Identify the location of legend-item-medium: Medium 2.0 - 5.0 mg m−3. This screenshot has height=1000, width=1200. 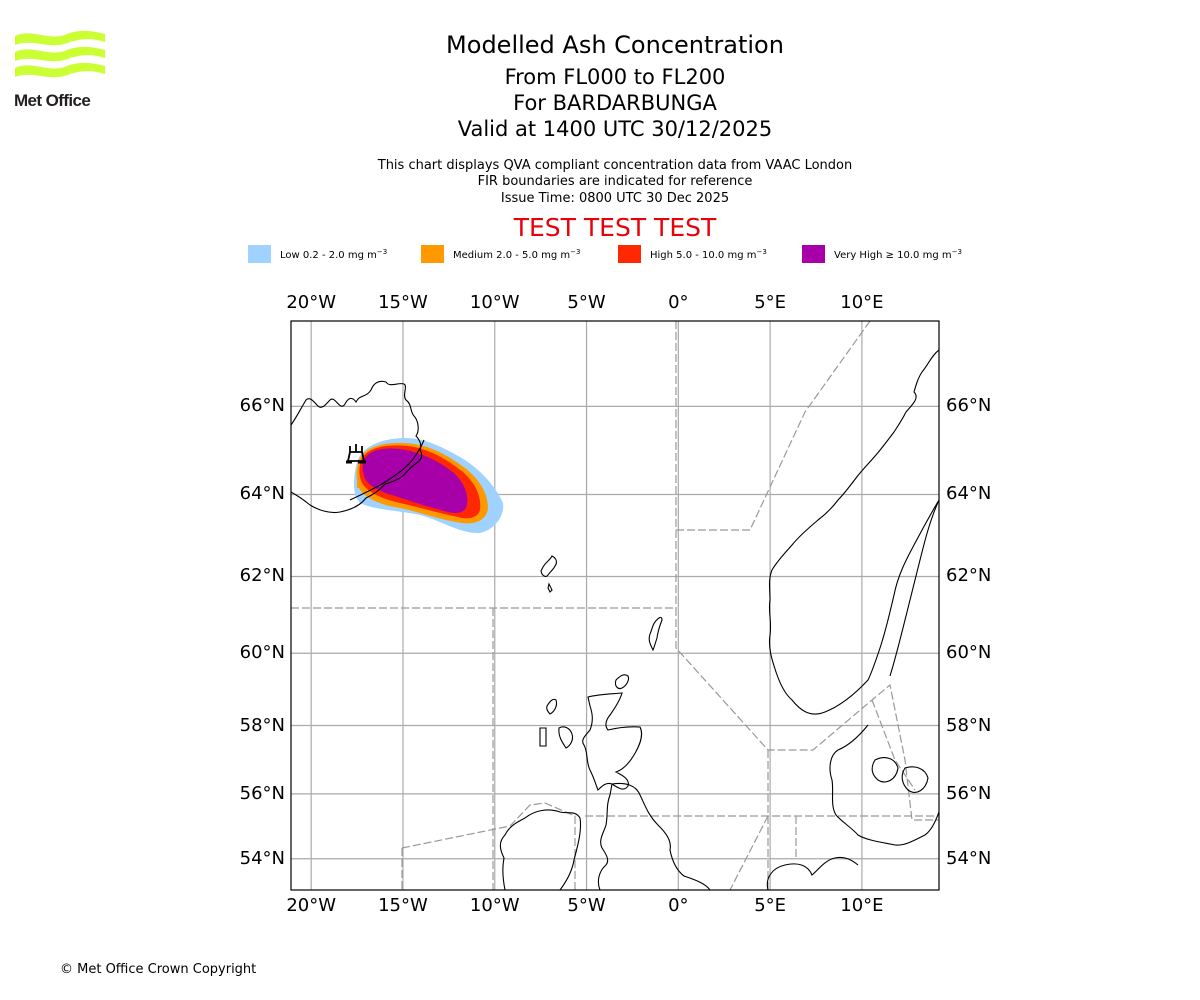
(519, 254).